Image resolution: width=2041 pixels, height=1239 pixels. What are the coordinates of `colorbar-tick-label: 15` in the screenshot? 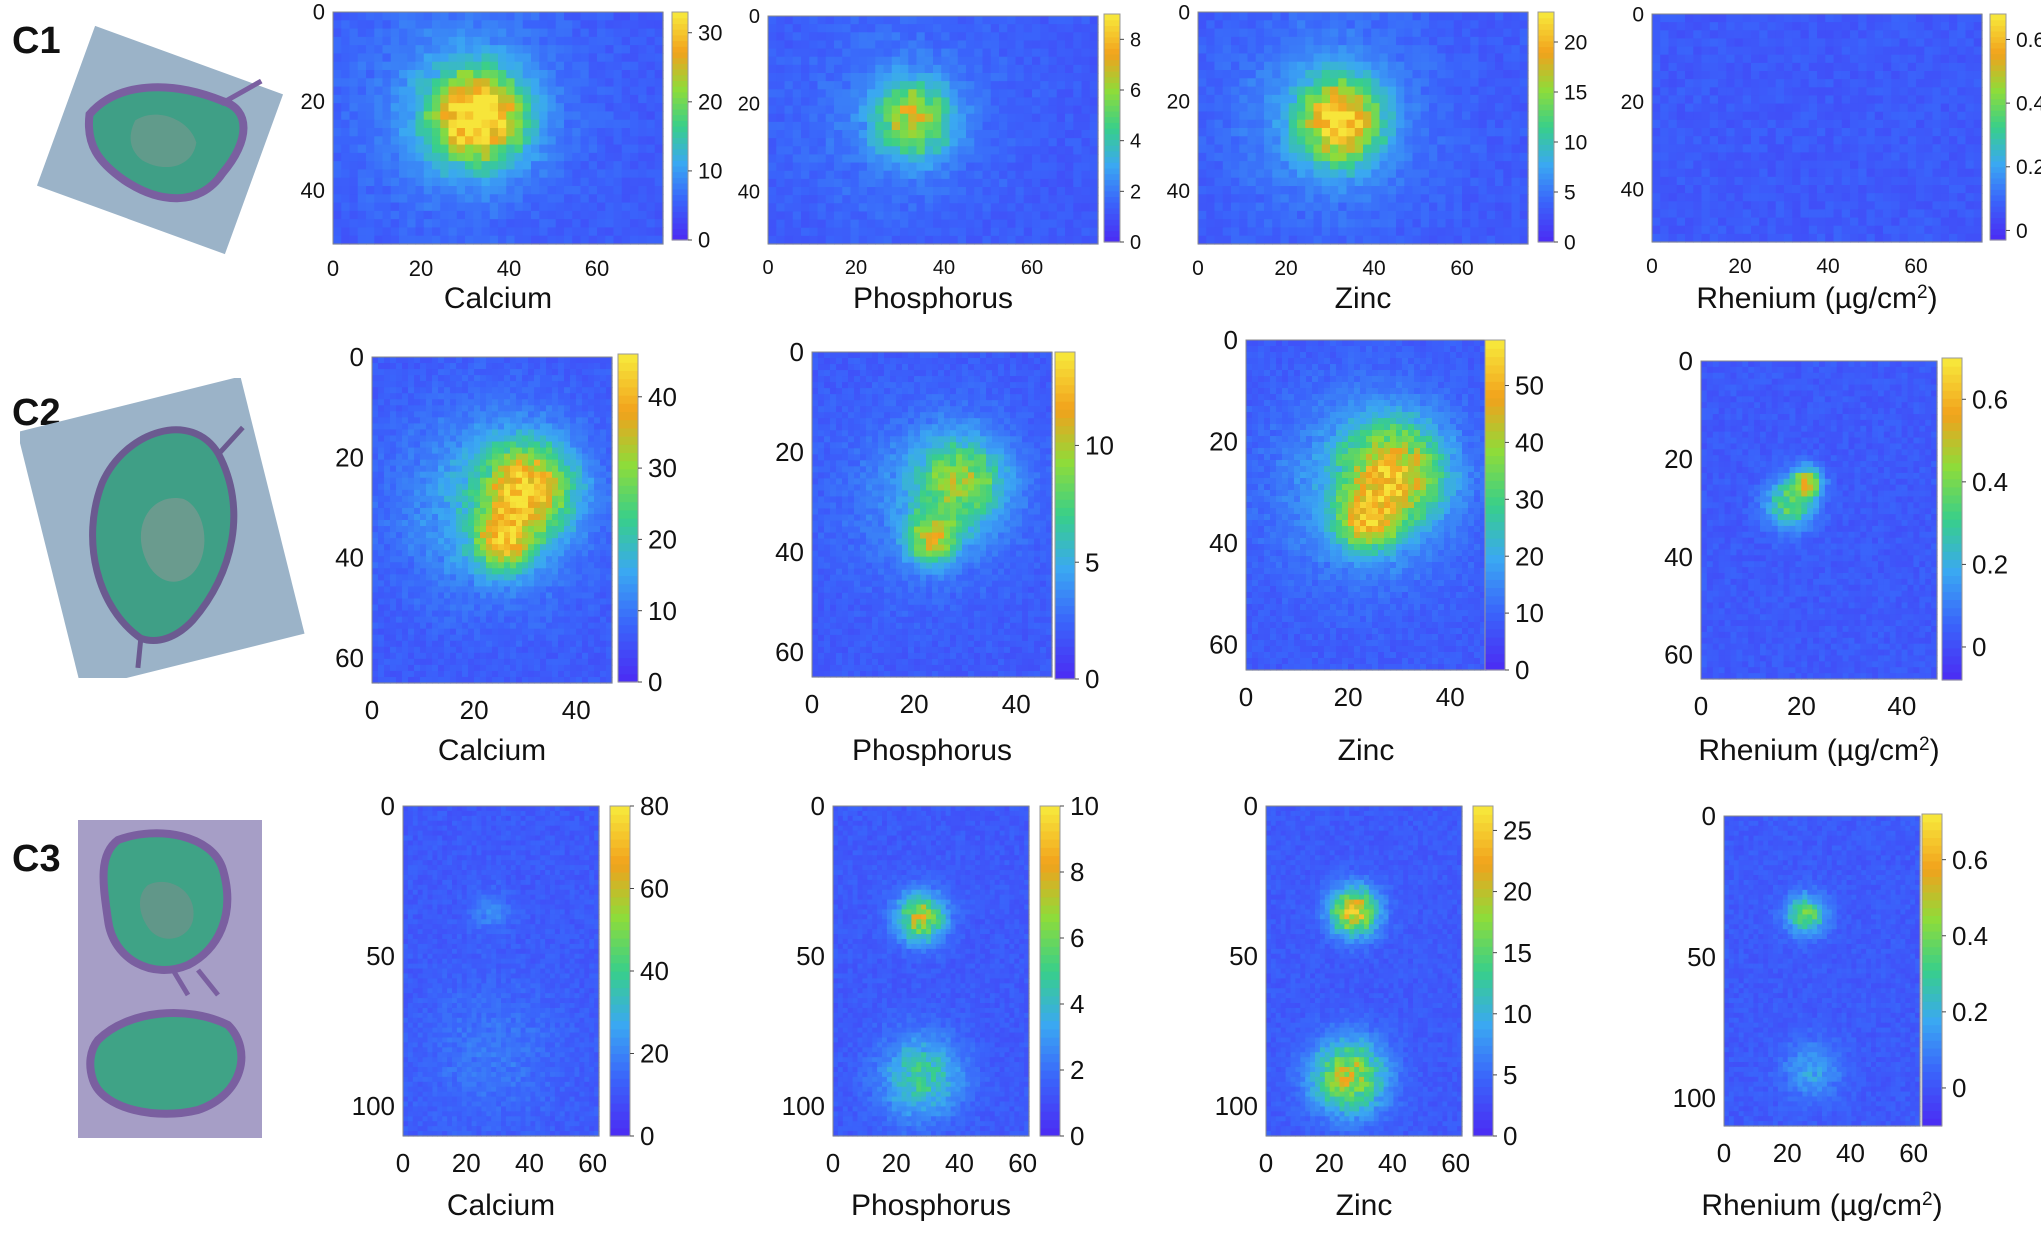 It's located at (1575, 92).